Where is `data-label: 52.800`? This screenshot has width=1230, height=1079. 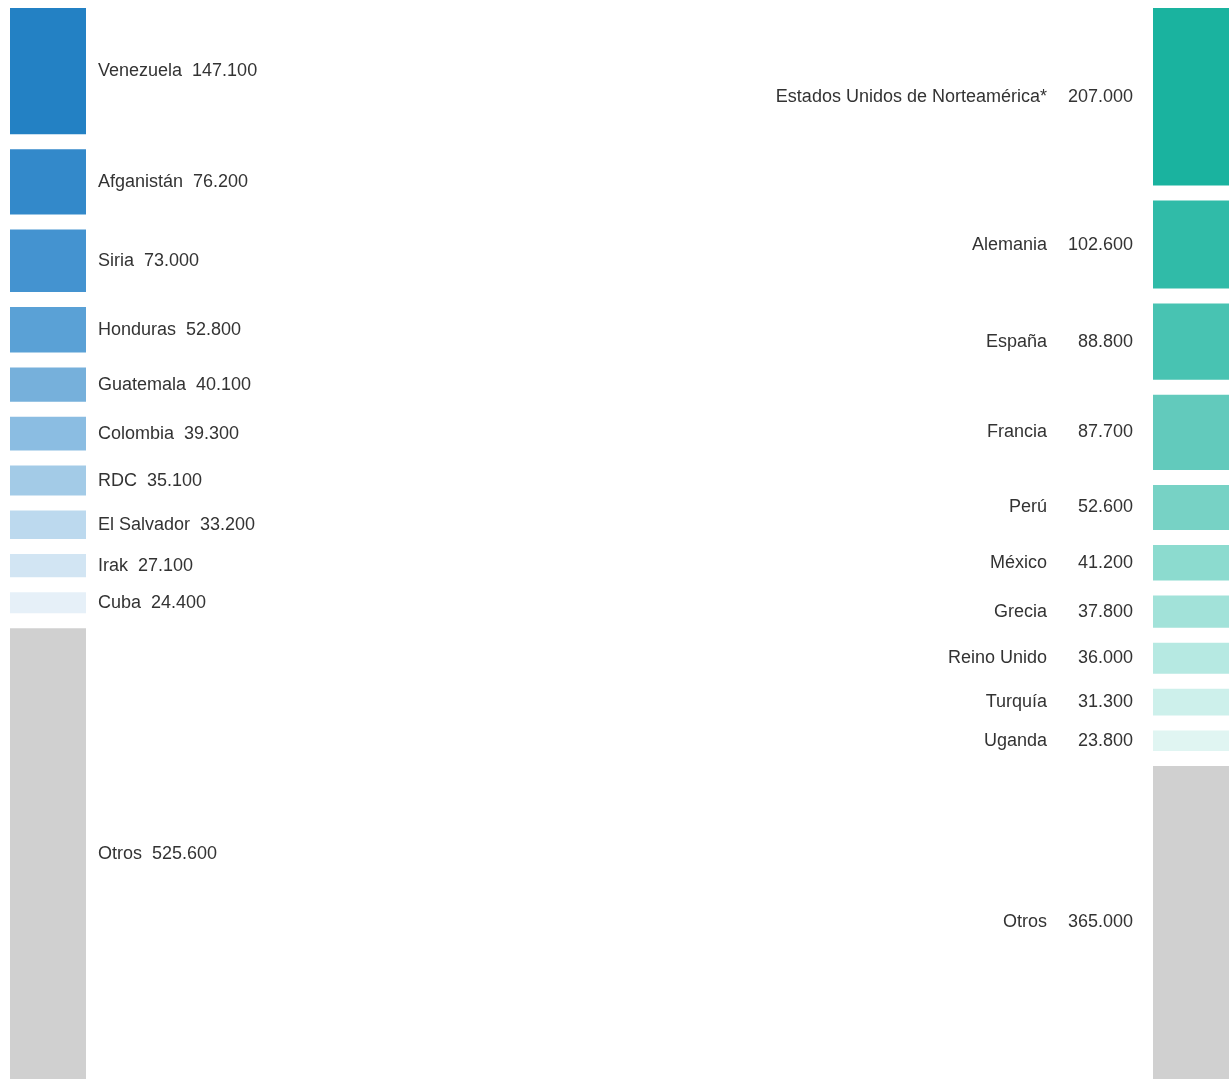
data-label: 52.800 is located at coordinates (214, 328).